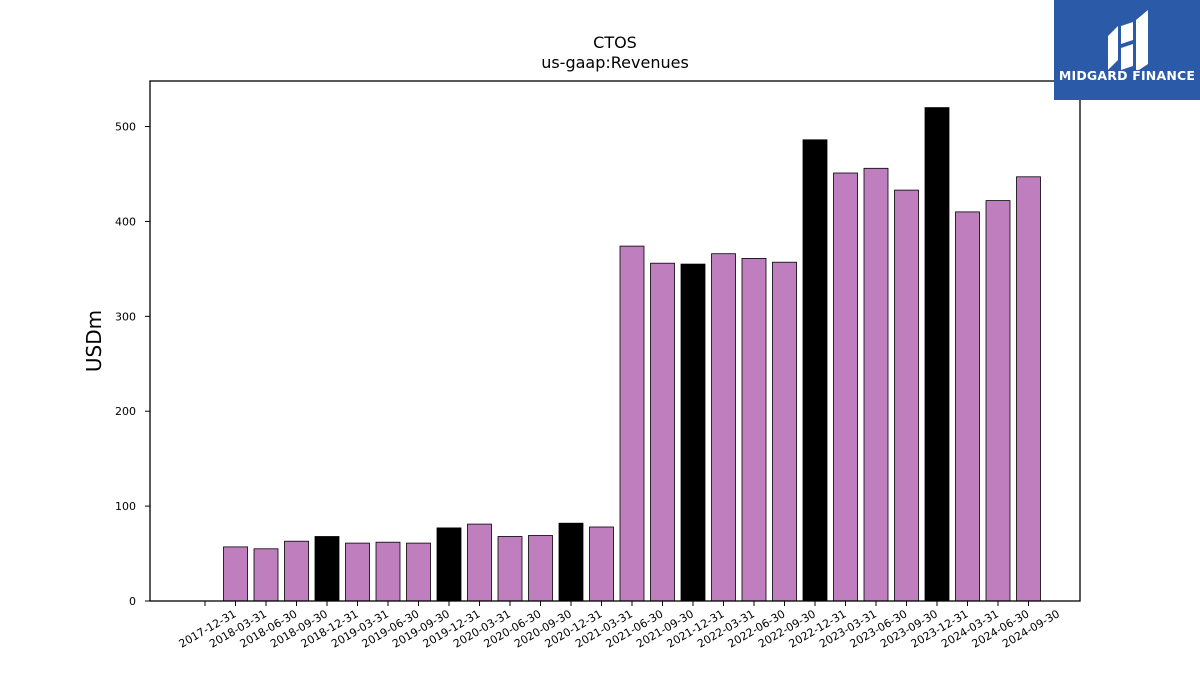  Describe the element at coordinates (615, 42) in the screenshot. I see `chart-title: CTOS` at that location.